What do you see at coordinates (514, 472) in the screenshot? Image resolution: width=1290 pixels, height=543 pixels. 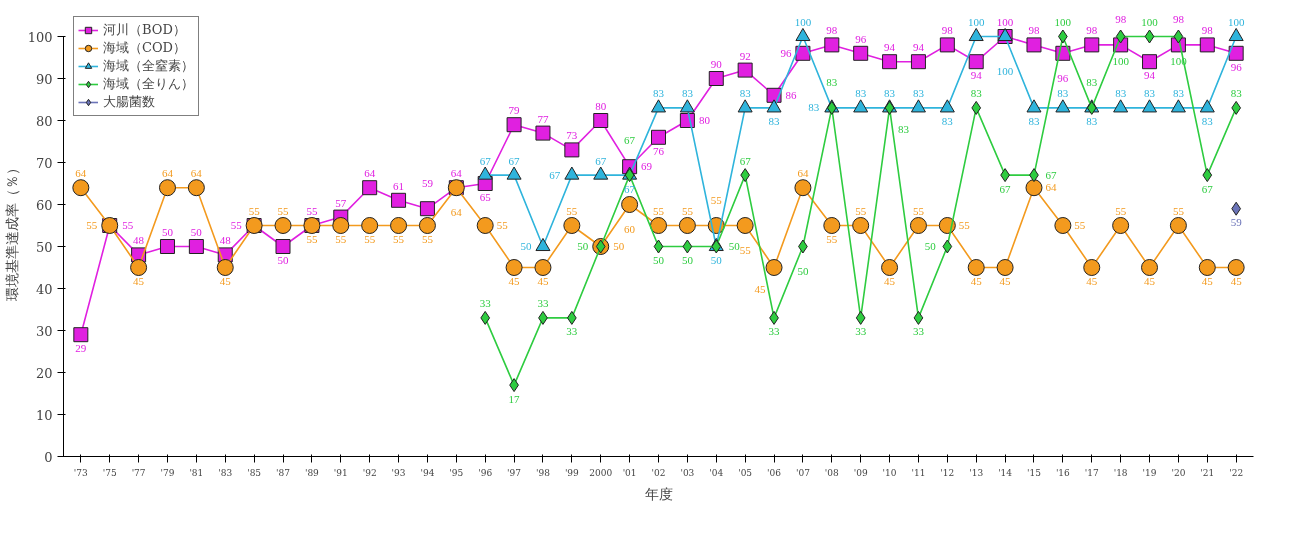 I see `x-tick-label: '97` at bounding box center [514, 472].